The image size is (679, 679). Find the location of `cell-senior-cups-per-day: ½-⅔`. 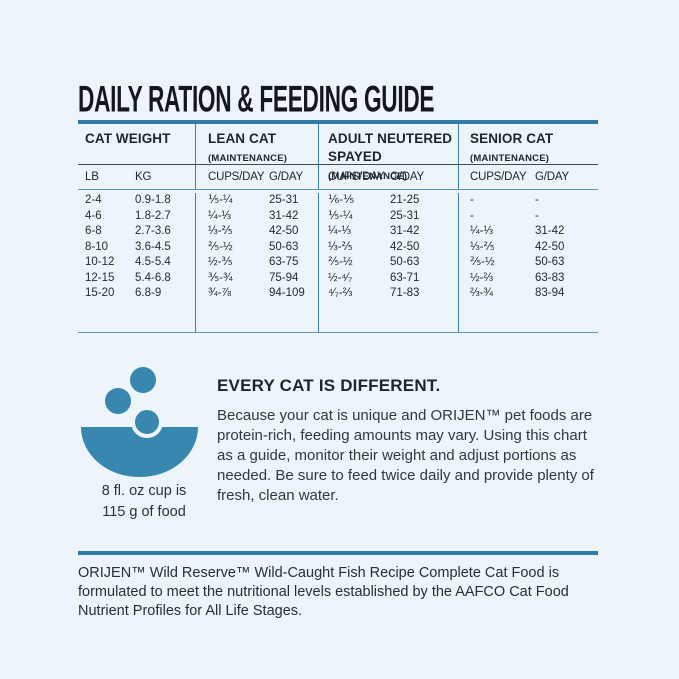

cell-senior-cups-per-day: ½-⅔ is located at coordinates (482, 277).